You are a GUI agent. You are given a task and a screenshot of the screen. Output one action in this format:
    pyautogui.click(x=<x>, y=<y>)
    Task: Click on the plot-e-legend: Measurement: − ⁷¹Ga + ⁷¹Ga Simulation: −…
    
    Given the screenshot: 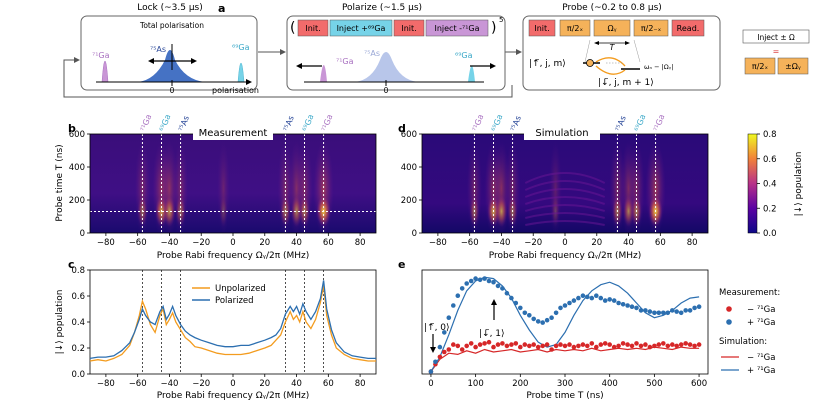 What is the action you would take?
    pyautogui.click(x=749, y=332)
    